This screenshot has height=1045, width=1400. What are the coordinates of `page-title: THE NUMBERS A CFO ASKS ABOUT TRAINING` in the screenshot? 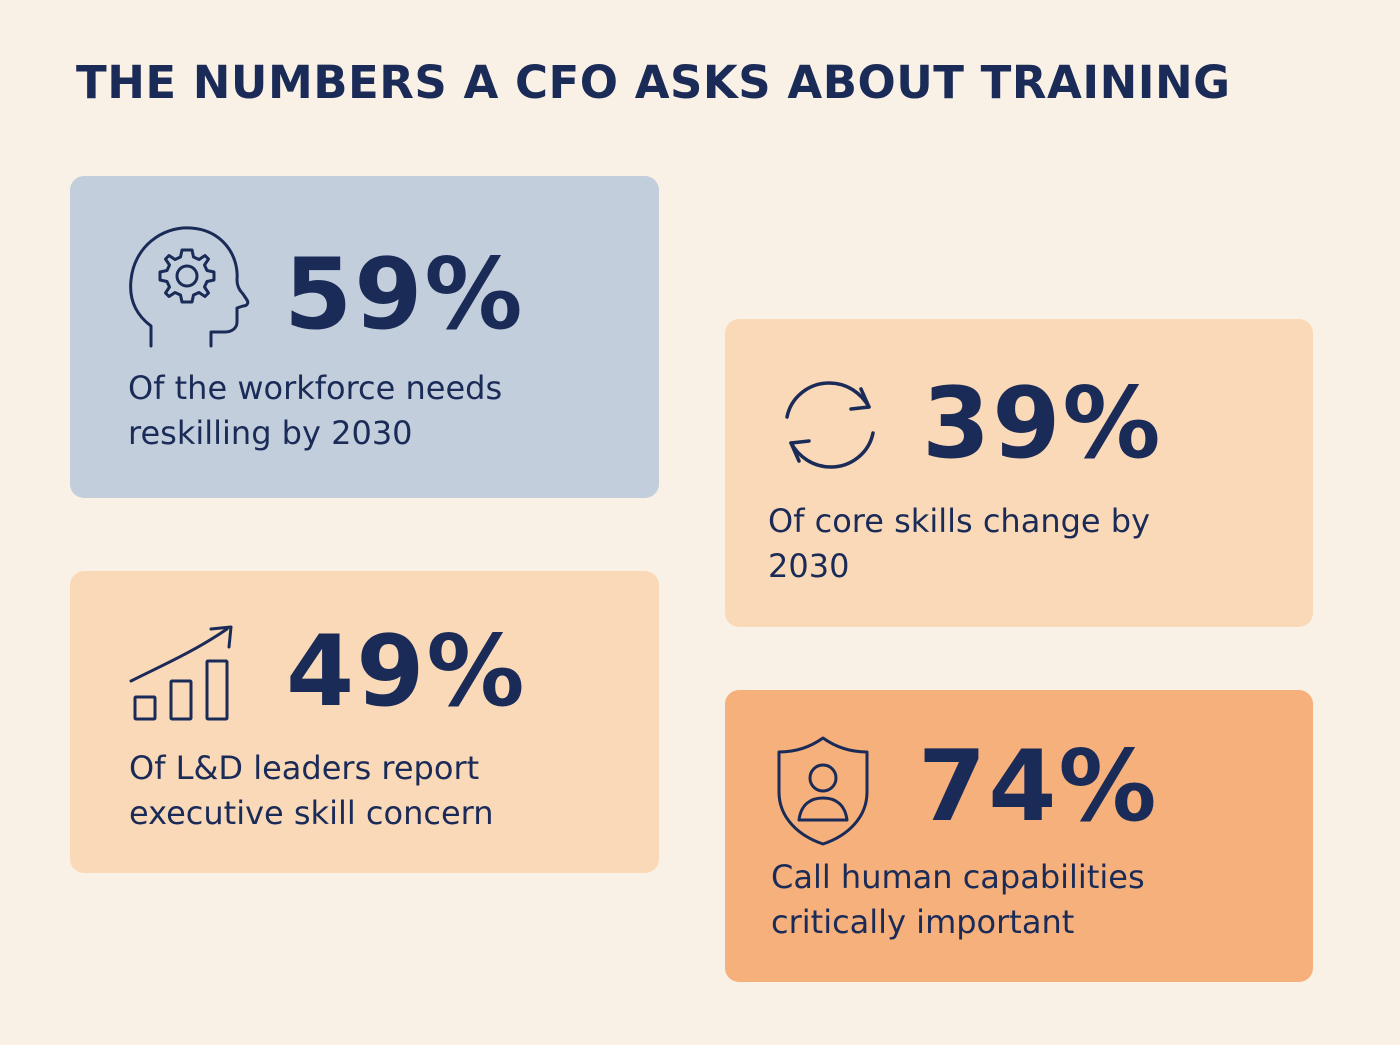 It's located at (653, 82).